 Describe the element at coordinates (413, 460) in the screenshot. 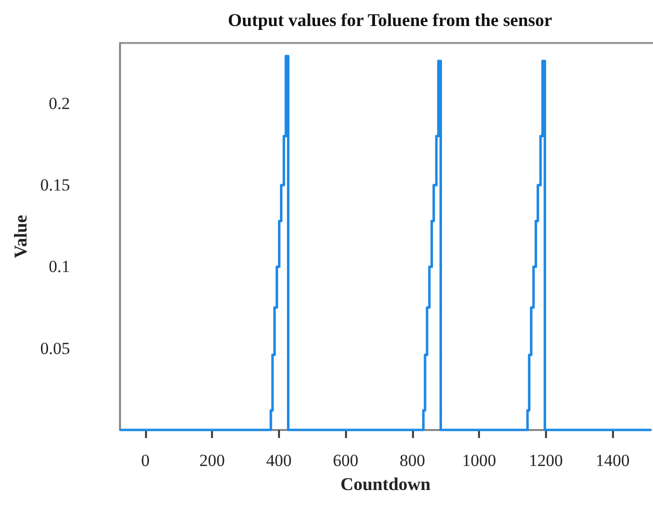

I see `x-tick-label: 800` at that location.